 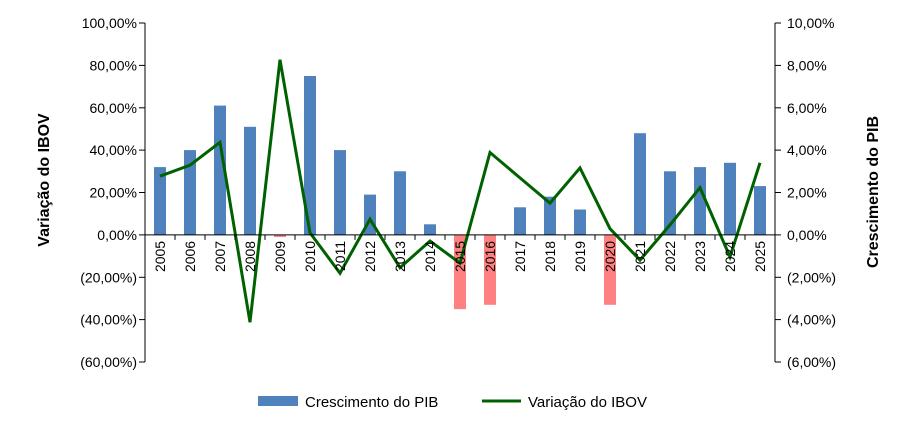 What do you see at coordinates (400, 203) in the screenshot?
I see `bar-2013` at bounding box center [400, 203].